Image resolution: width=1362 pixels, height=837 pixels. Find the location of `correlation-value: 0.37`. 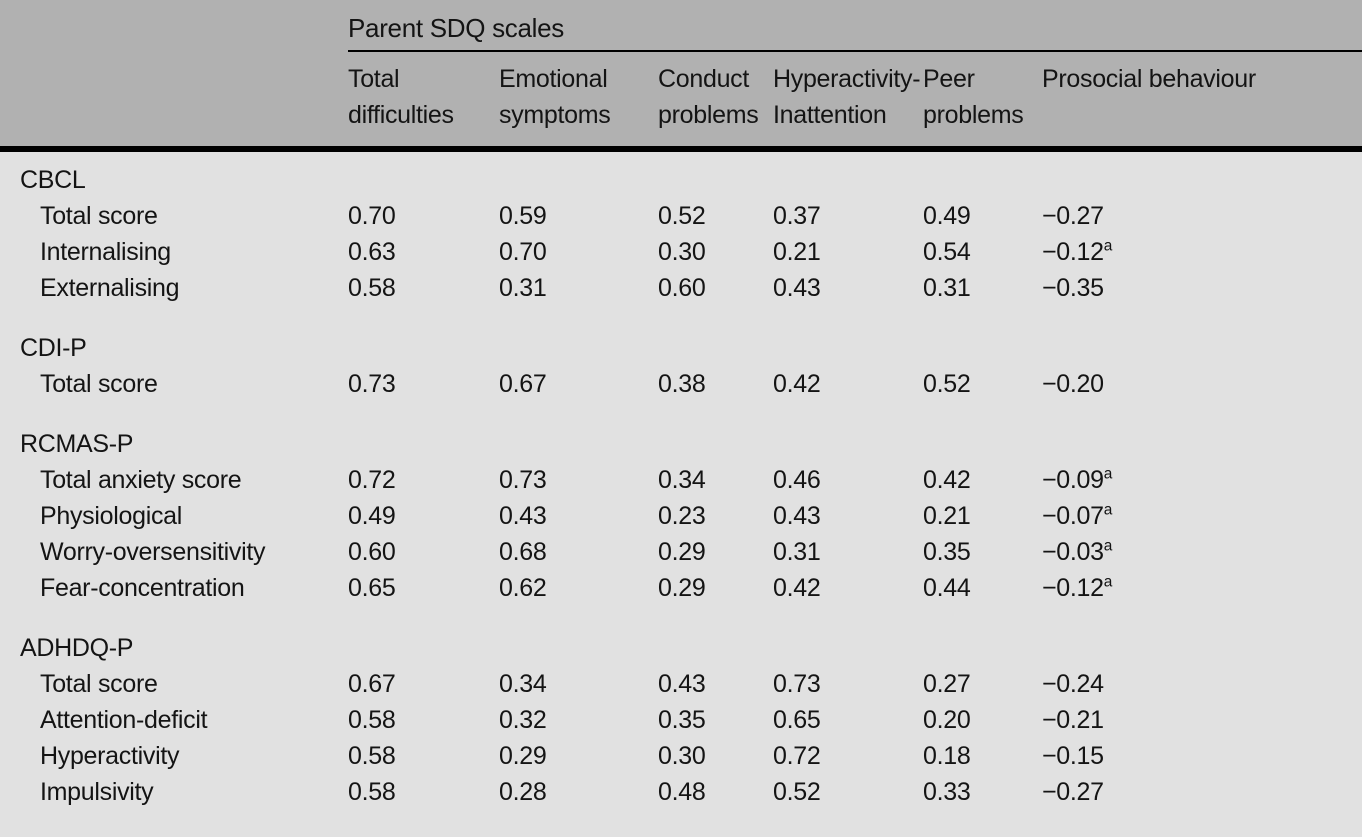

correlation-value: 0.37 is located at coordinates (797, 216).